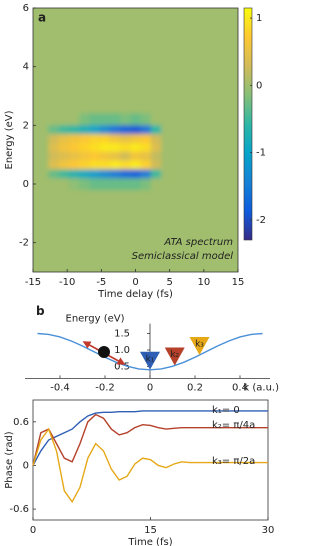 The width and height of the screenshot is (320, 546). I want to click on x-axis-label: Time delay (fs), so click(135, 294).